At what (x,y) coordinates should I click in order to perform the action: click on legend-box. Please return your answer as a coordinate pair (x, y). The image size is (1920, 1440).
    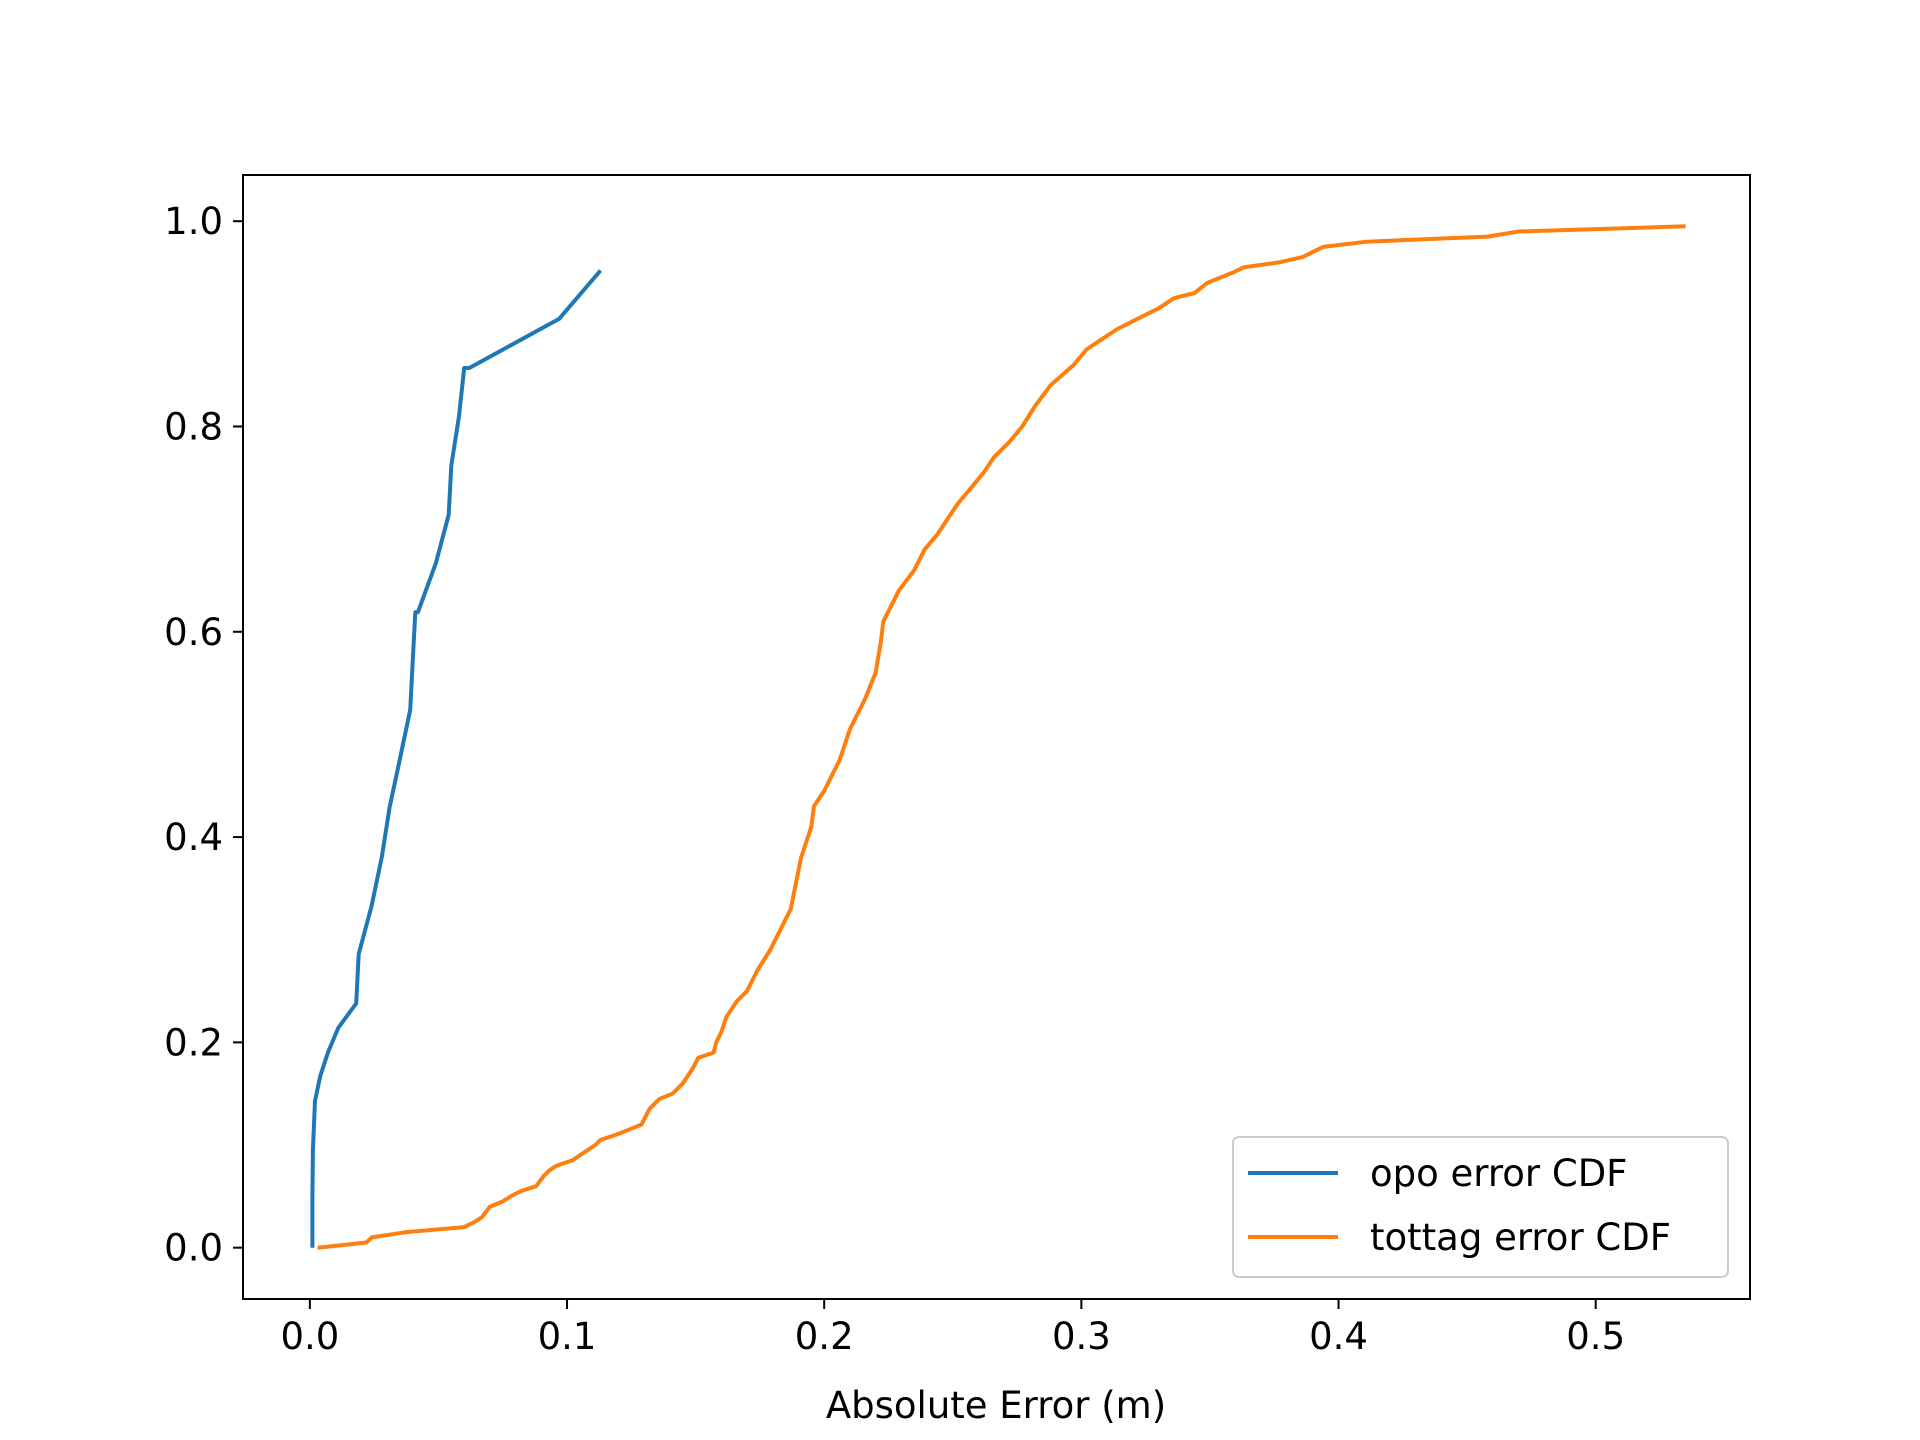
    Looking at the image, I should click on (1480, 1207).